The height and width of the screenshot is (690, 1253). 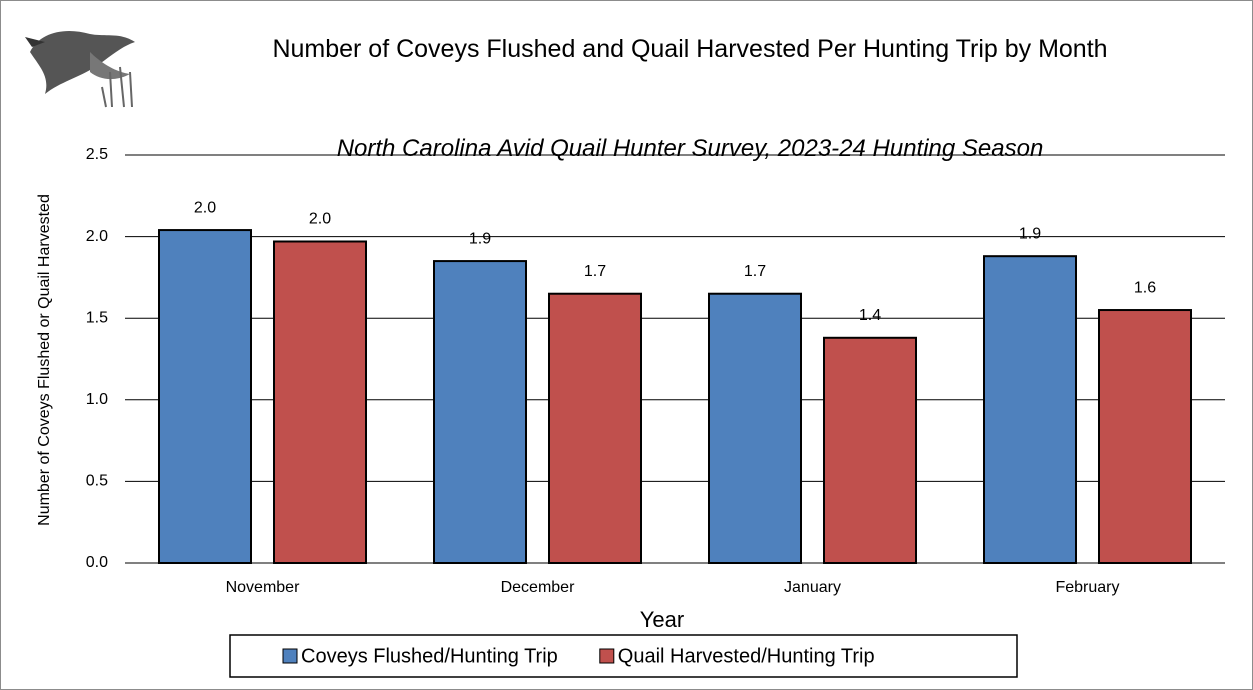 What do you see at coordinates (97, 154) in the screenshot?
I see `y-tick-label: 2.5` at bounding box center [97, 154].